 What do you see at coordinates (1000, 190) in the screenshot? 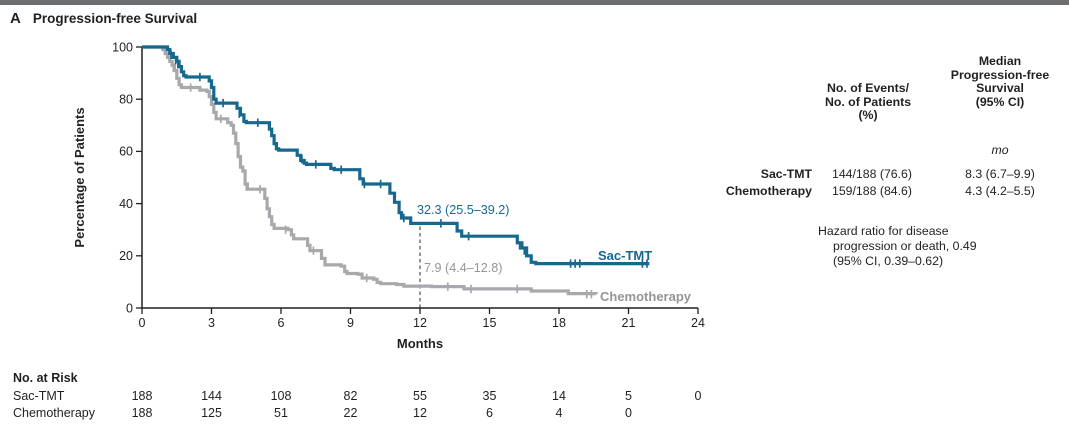
I see `median-value: 4.3 (4.2–5.5)` at bounding box center [1000, 190].